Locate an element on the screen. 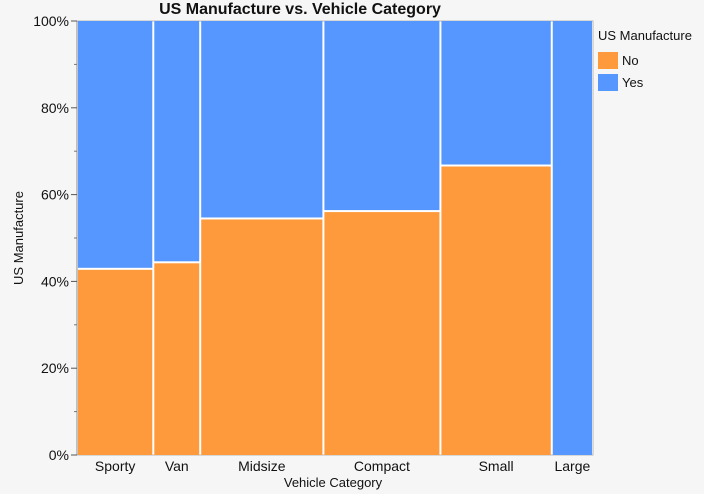 The image size is (704, 494). tile-compact-no is located at coordinates (382, 333).